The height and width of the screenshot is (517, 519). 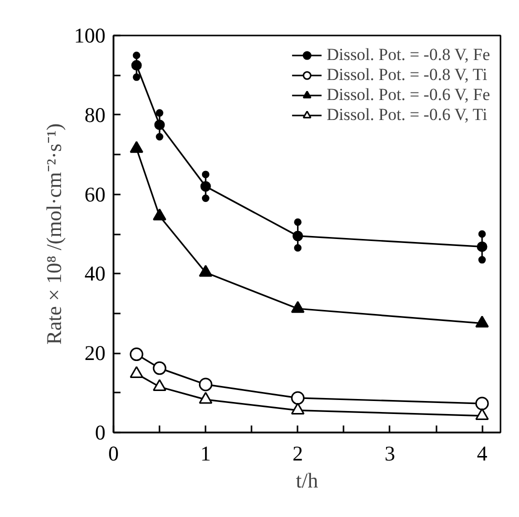 I want to click on y-axis-title: Rate × 10⁸ /(mol·cm⁻²·s⁻¹), so click(x=54, y=234).